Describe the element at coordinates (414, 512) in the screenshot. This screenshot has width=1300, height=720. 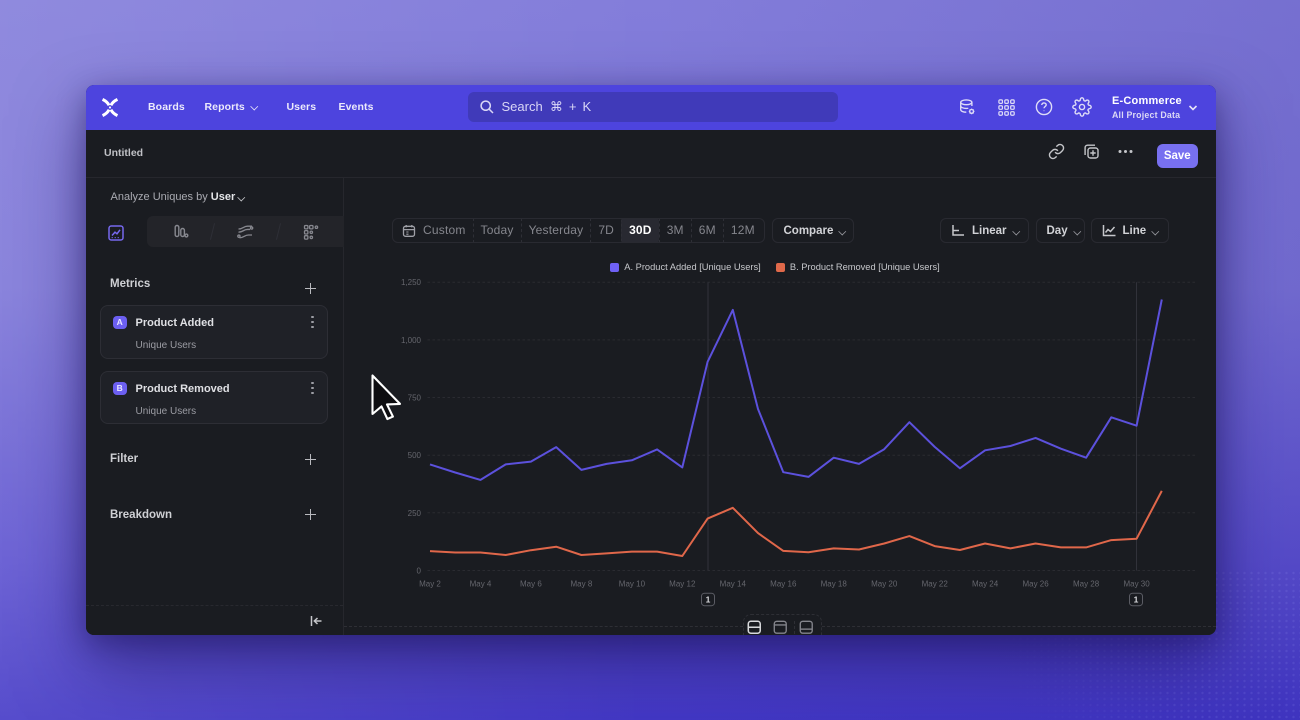
I see `svg-text: 250` at that location.